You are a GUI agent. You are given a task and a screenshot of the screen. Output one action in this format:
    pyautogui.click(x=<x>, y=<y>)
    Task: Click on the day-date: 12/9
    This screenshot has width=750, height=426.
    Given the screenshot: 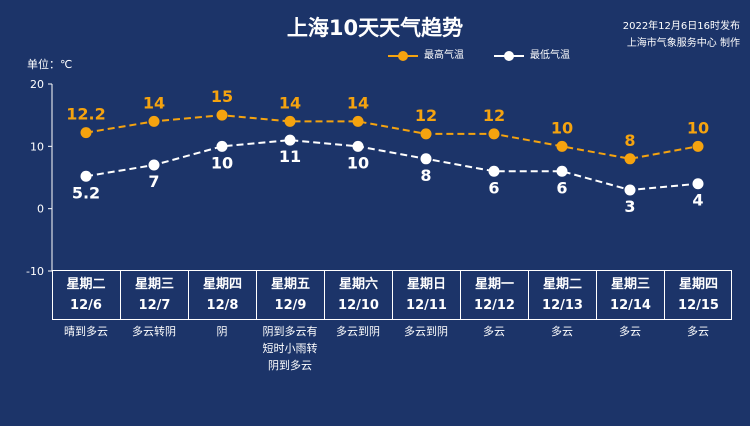 What is the action you would take?
    pyautogui.click(x=290, y=305)
    